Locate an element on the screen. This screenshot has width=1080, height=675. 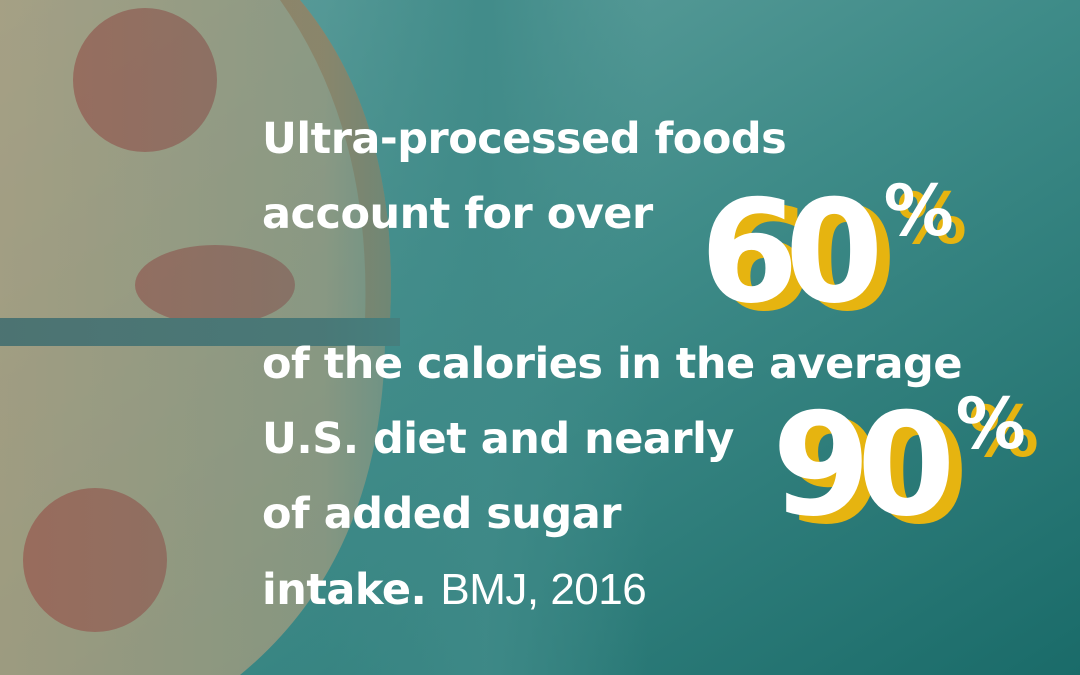
headline-line: U.S. diet and nearly is located at coordinates (498, 439).